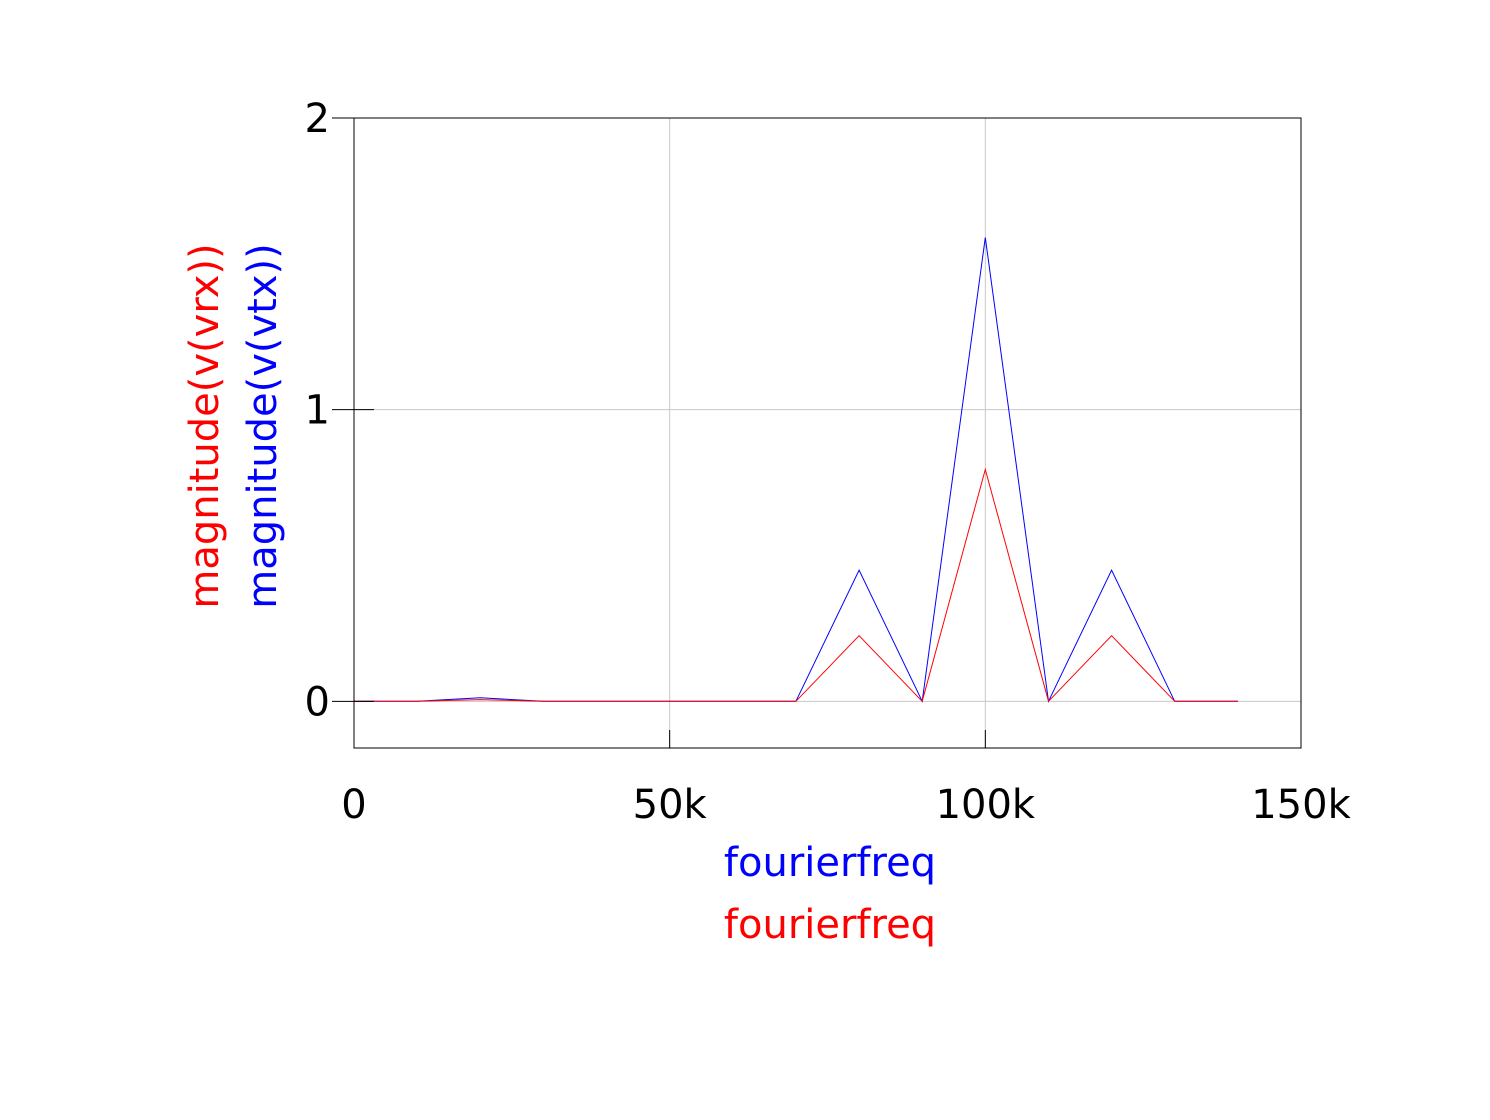 The image size is (1490, 1120). I want to click on x-tick-label: 0, so click(353, 805).